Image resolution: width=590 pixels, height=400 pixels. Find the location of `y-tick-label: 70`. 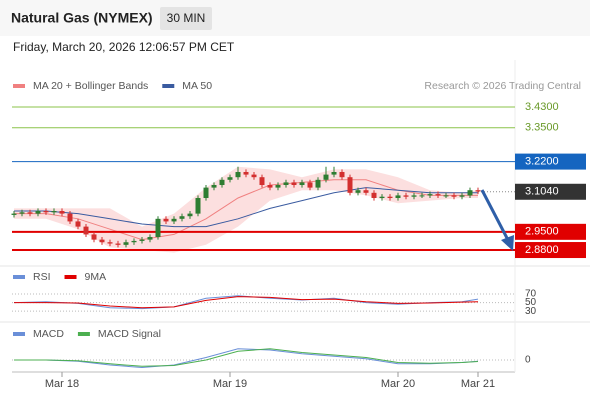

y-tick-label: 70 is located at coordinates (531, 294).